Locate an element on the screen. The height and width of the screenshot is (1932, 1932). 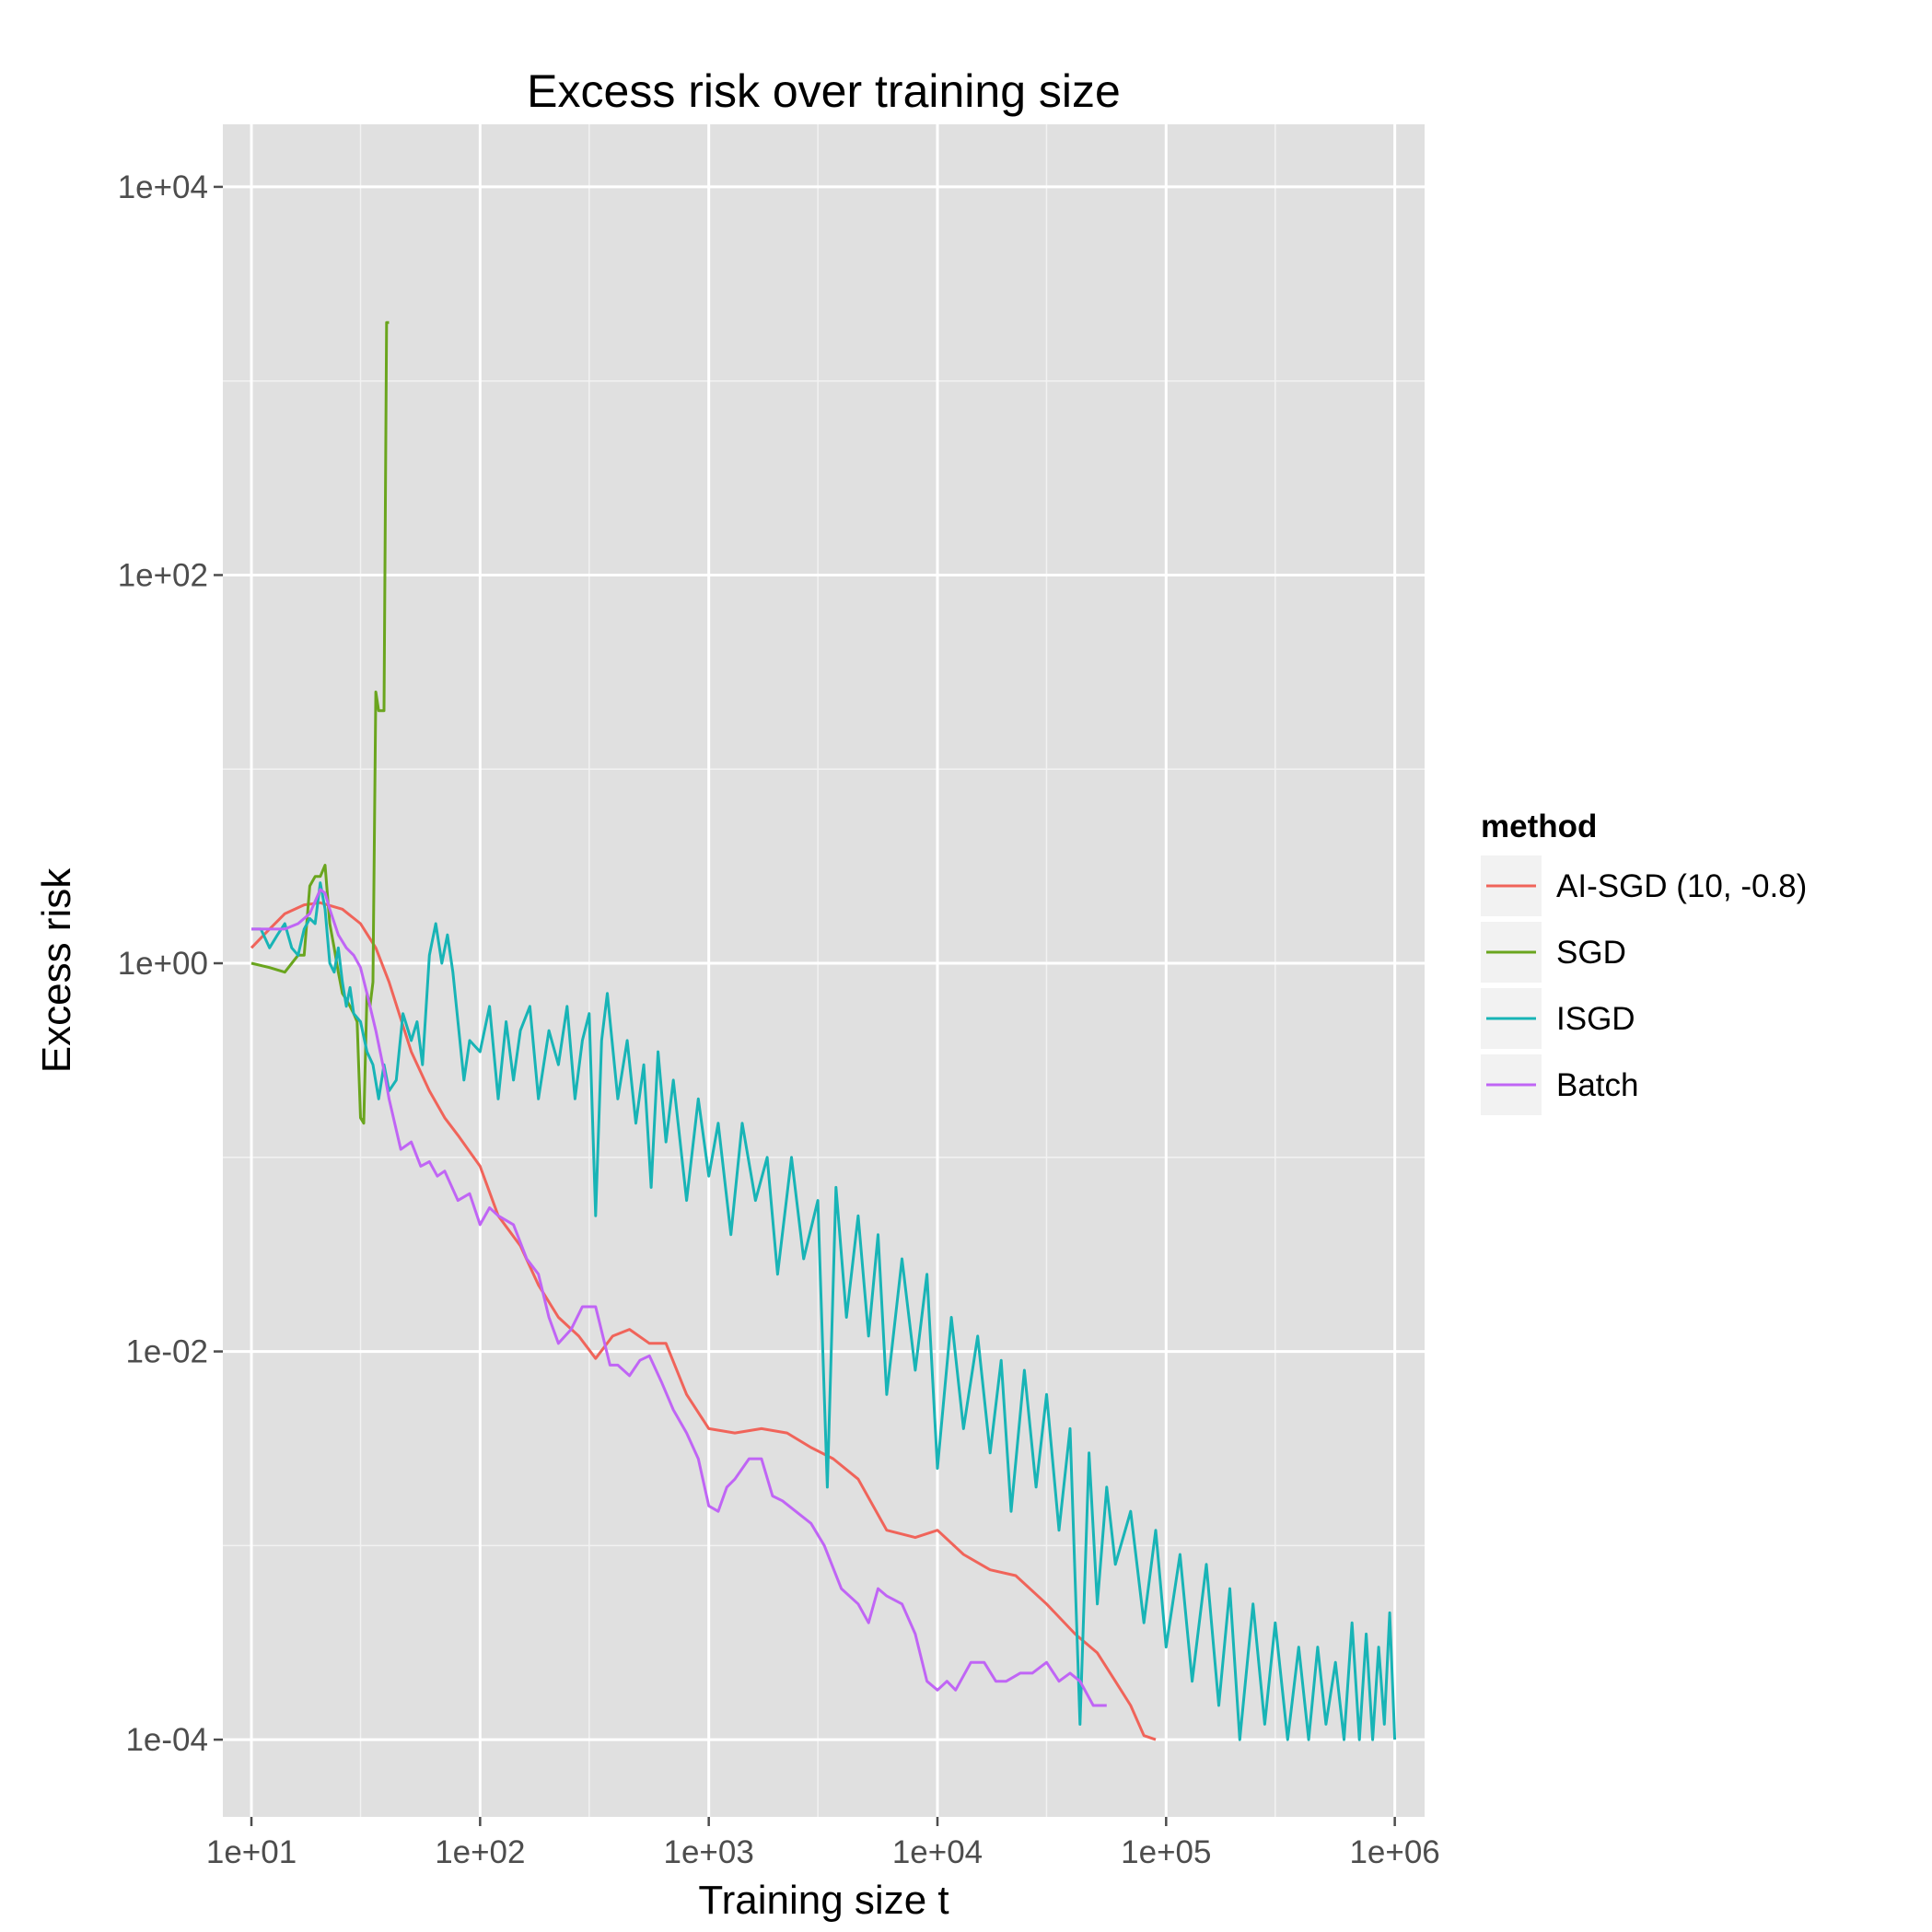
legend-title: method is located at coordinates (1539, 826).